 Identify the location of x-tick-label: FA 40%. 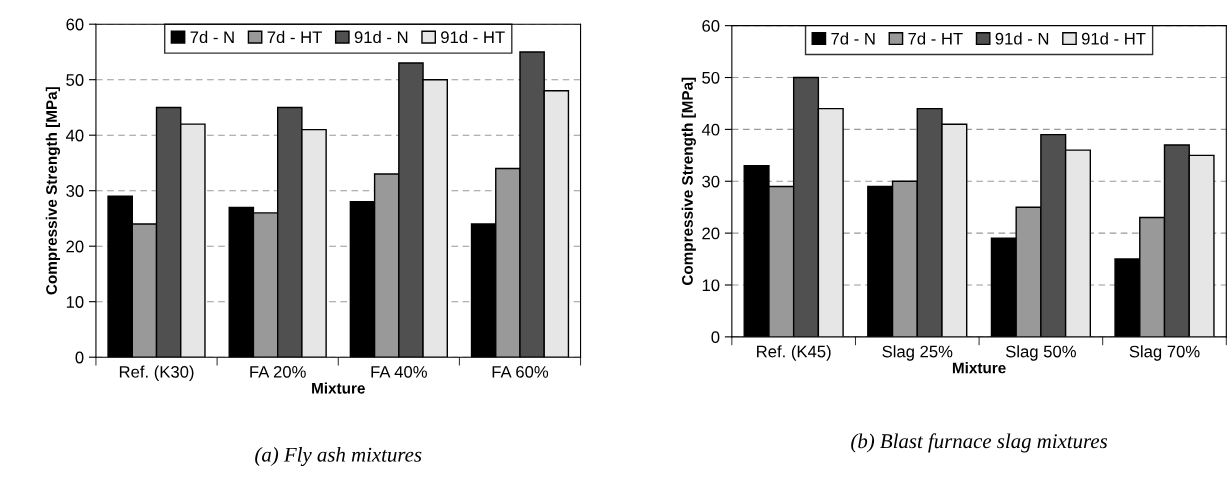
(399, 371).